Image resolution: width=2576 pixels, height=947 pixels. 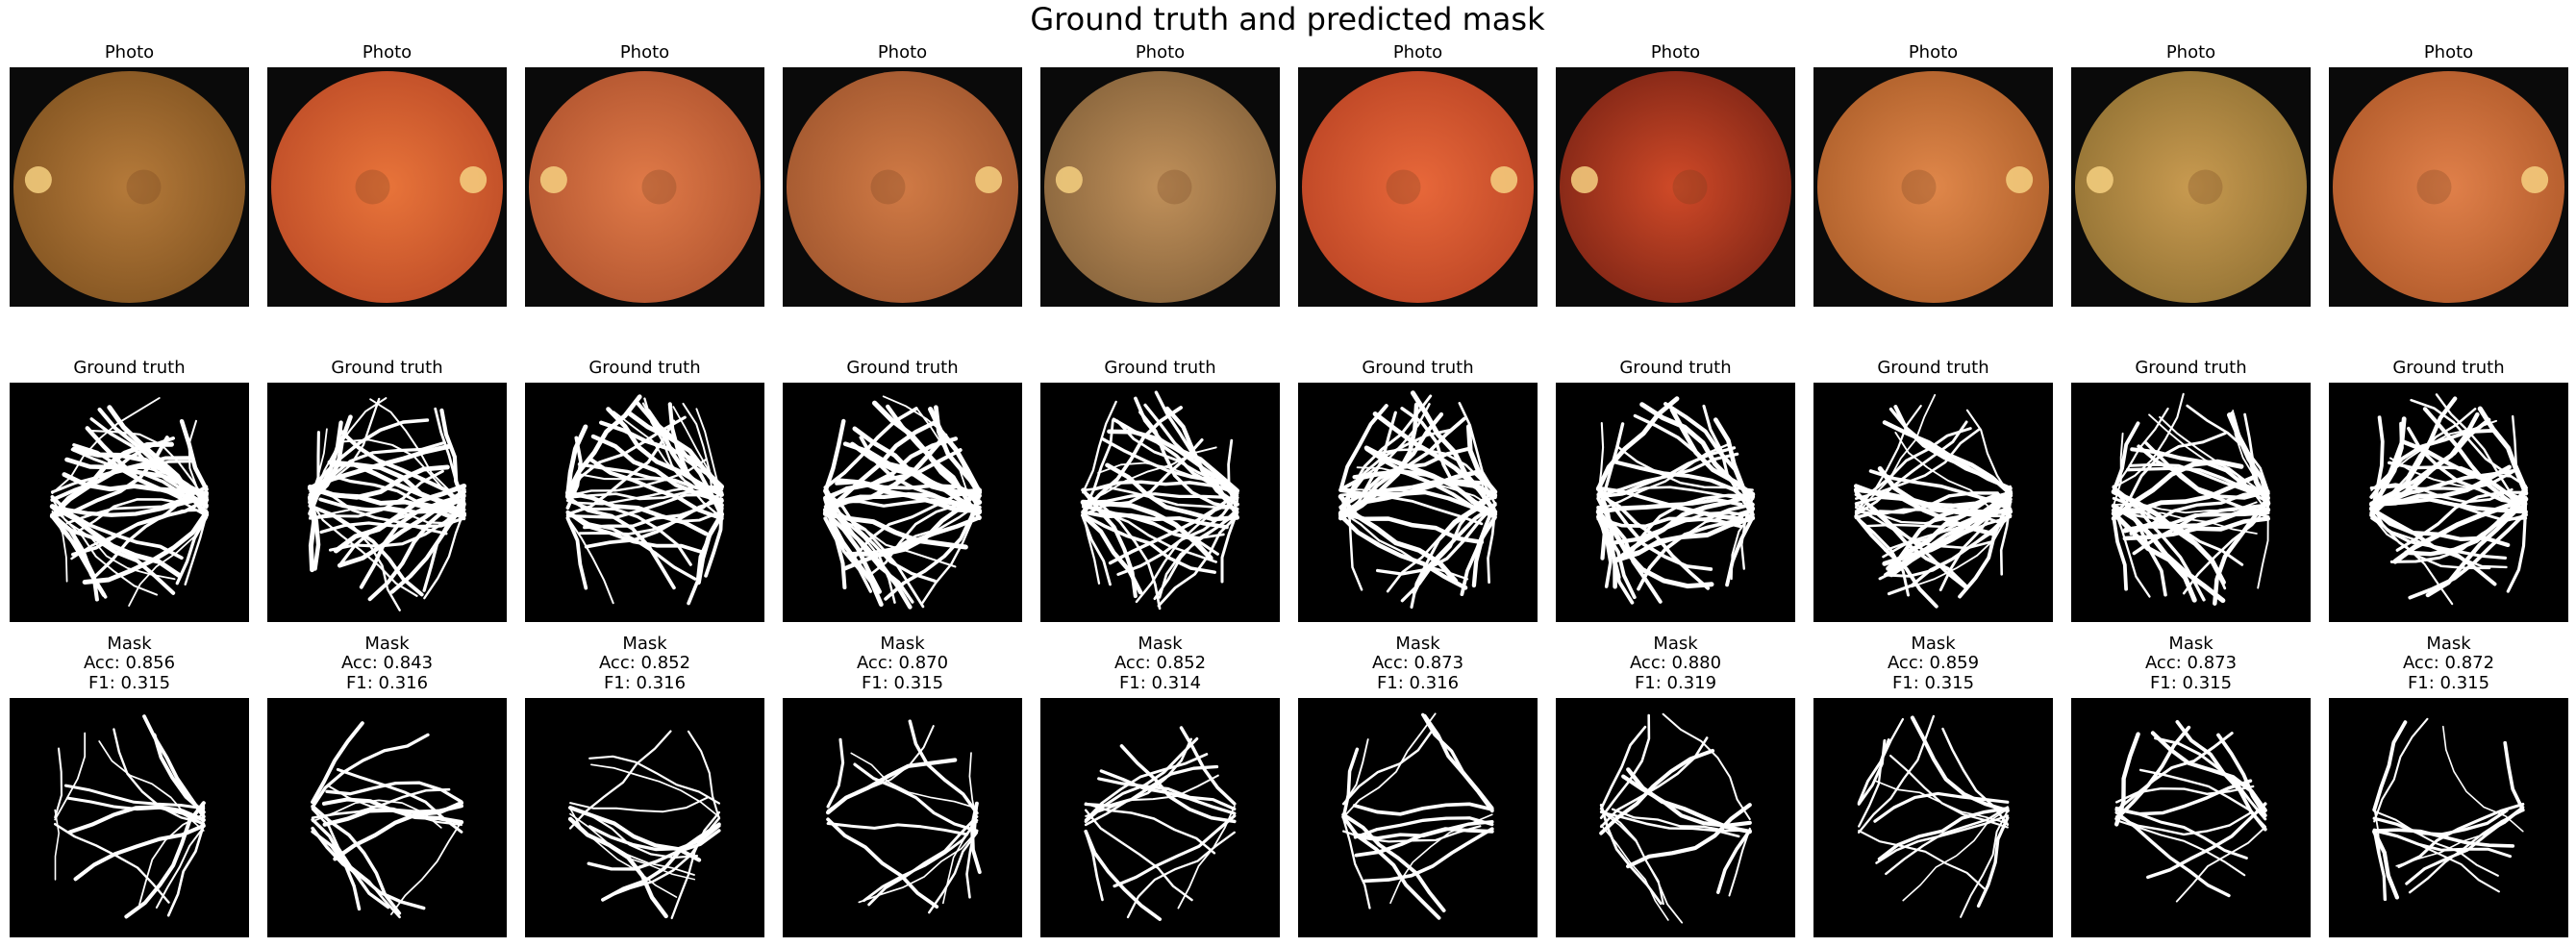 I want to click on mask-f1: F1: 0.319, so click(x=1675, y=683).